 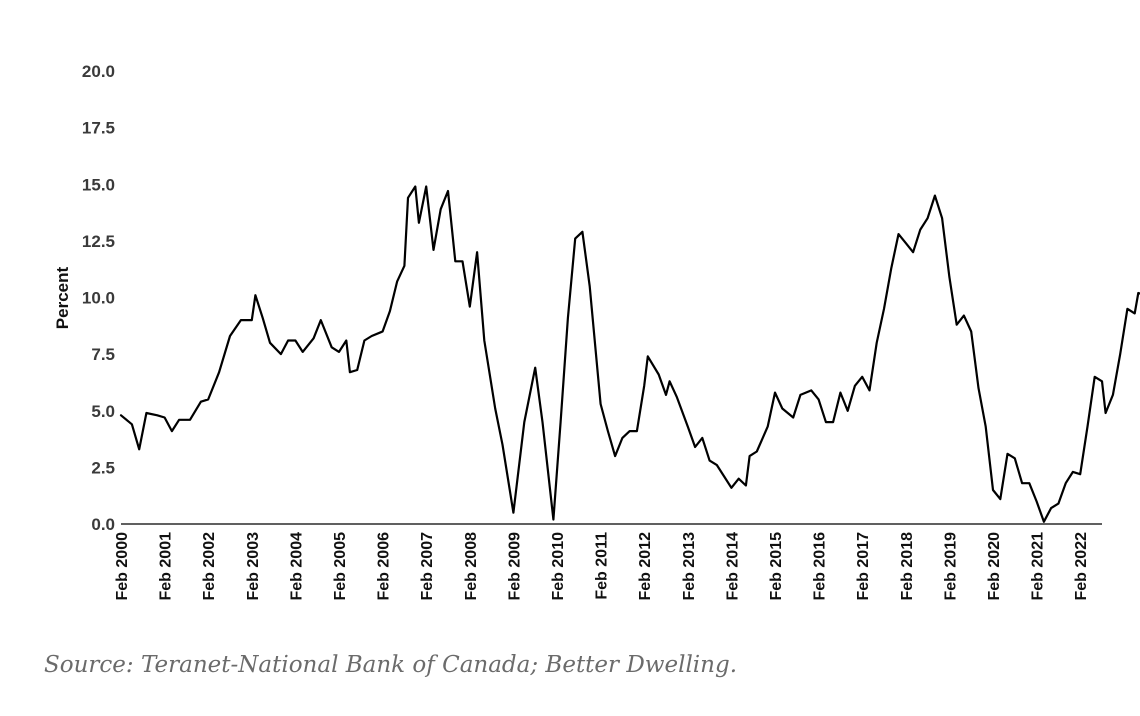 What do you see at coordinates (427, 566) in the screenshot?
I see `x-tick-label: Feb 2007` at bounding box center [427, 566].